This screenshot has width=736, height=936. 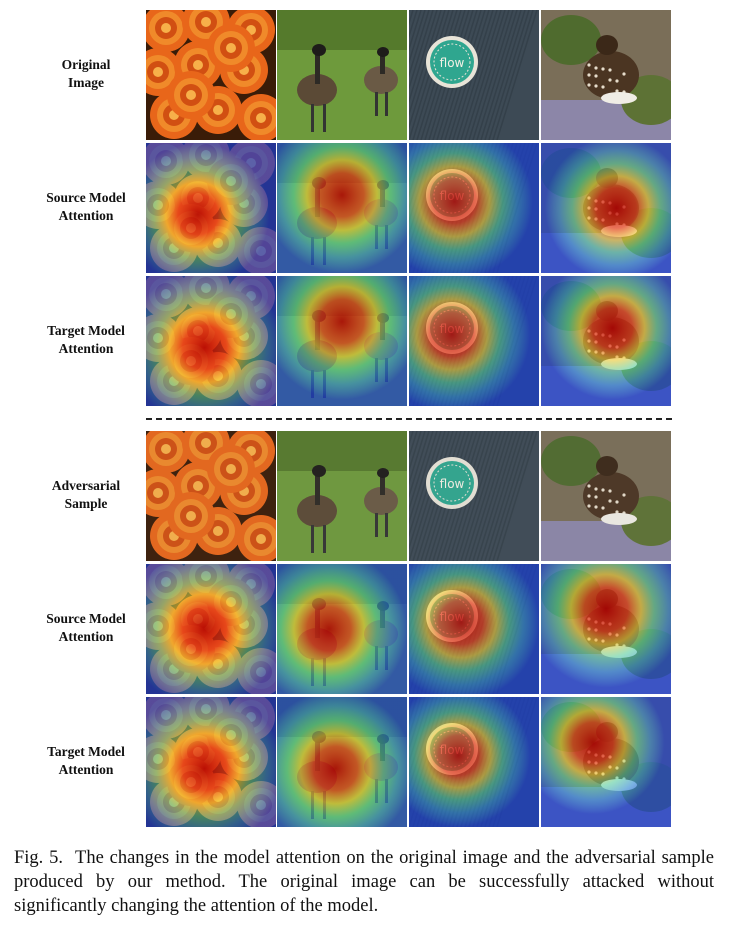 I want to click on original-image-flow-badge-image: flow, so click(x=474, y=75).